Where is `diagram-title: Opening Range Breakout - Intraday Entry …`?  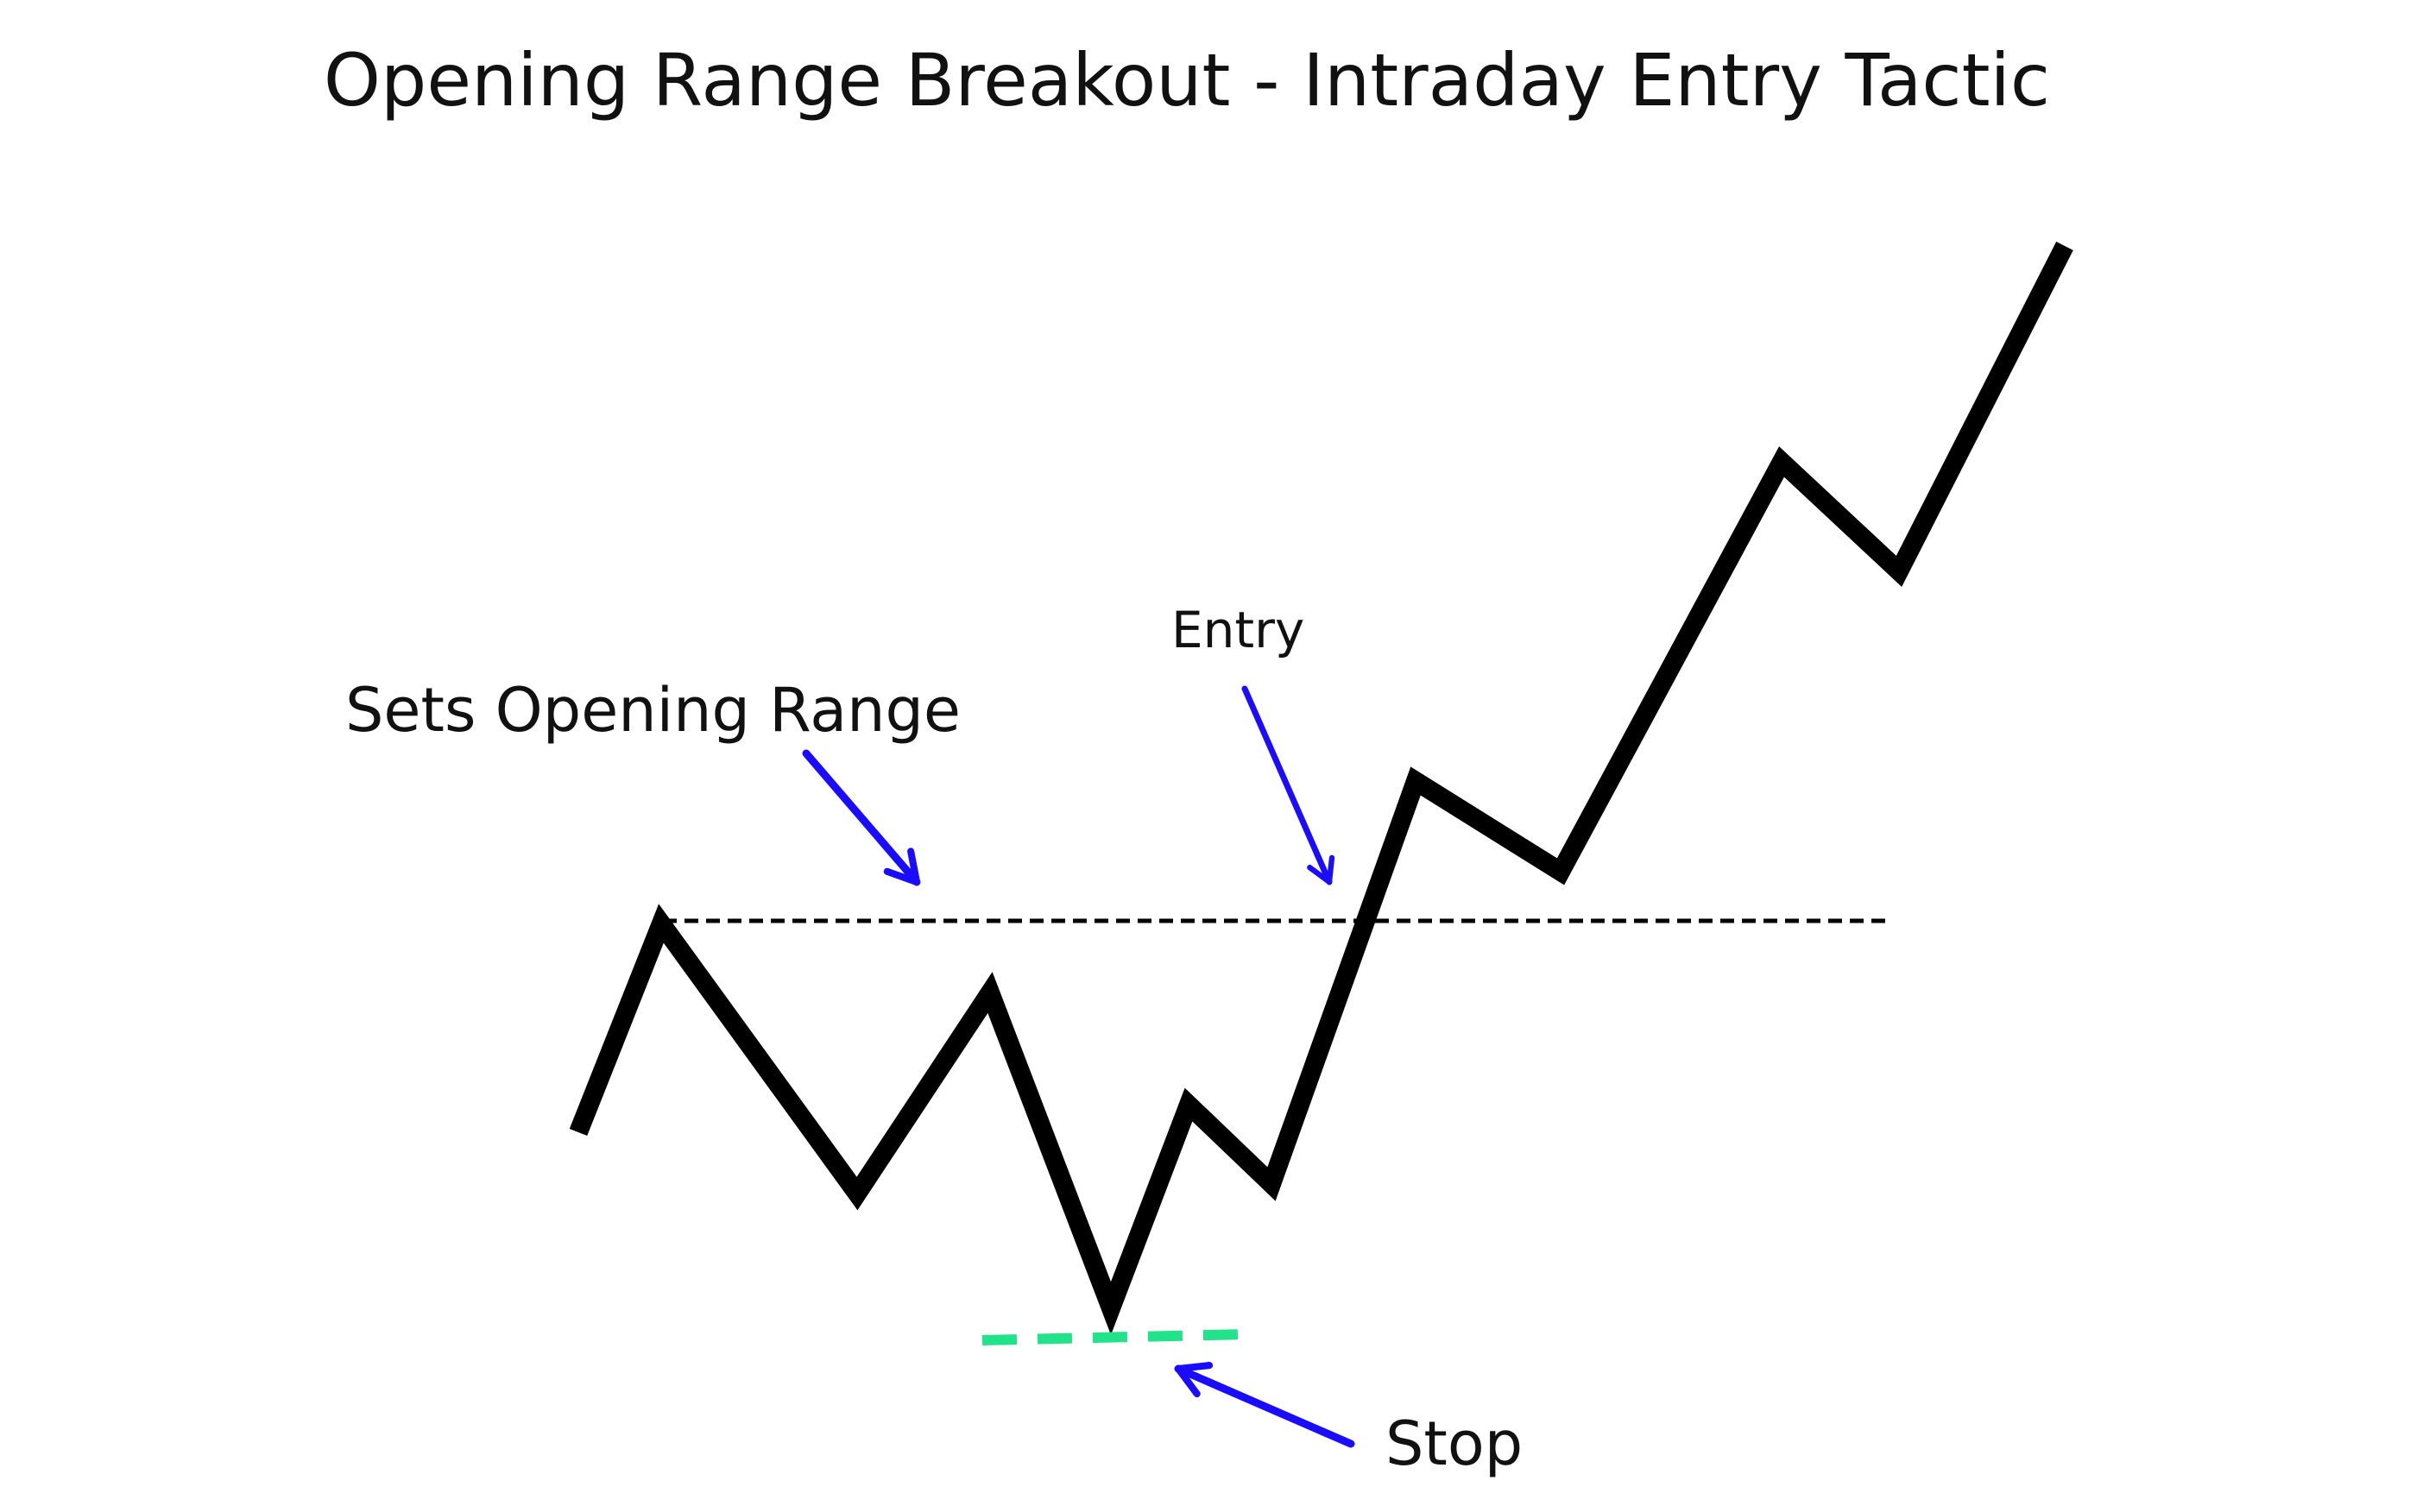 diagram-title: Opening Range Breakout - Intraday Entry … is located at coordinates (1187, 81).